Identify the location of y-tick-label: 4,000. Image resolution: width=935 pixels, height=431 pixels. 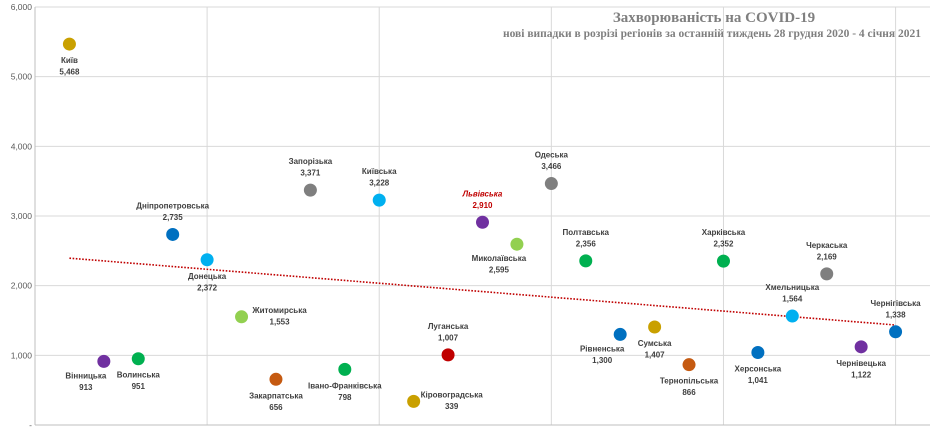
(22, 146).